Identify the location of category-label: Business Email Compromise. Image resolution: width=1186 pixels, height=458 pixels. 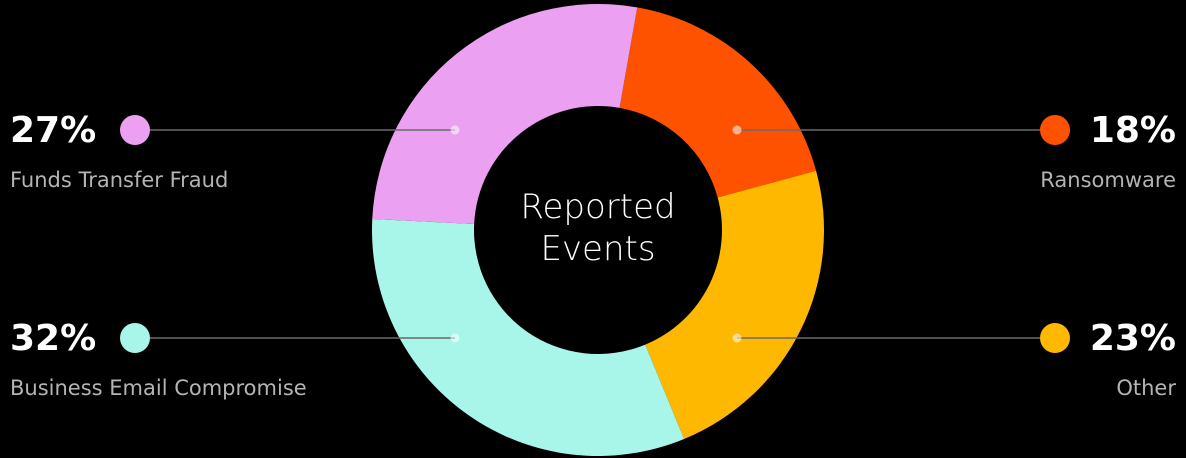
(158, 388).